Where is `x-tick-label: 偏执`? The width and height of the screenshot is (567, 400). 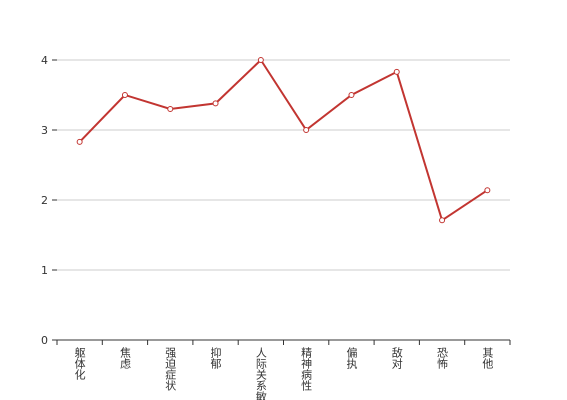 x-tick-label: 偏执 is located at coordinates (351, 358).